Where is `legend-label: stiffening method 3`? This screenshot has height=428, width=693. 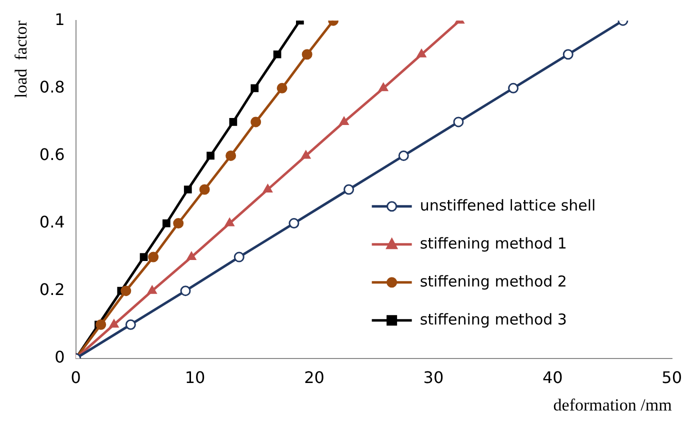 legend-label: stiffening method 3 is located at coordinates (493, 319).